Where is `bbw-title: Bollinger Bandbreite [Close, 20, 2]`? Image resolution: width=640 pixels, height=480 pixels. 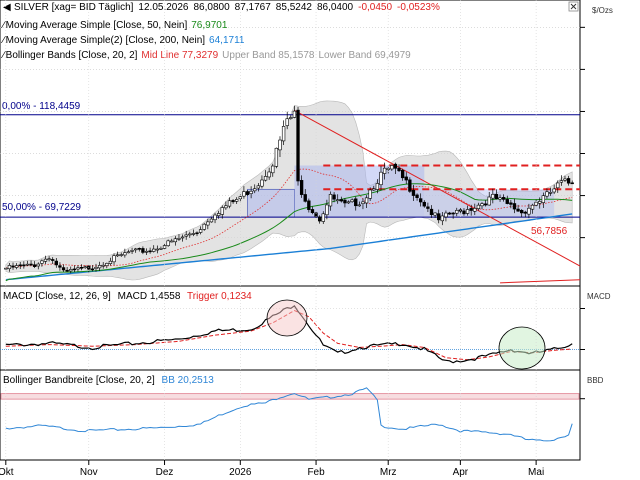
bbw-title: Bollinger Bandbreite [Close, 20, 2] is located at coordinates (79, 380).